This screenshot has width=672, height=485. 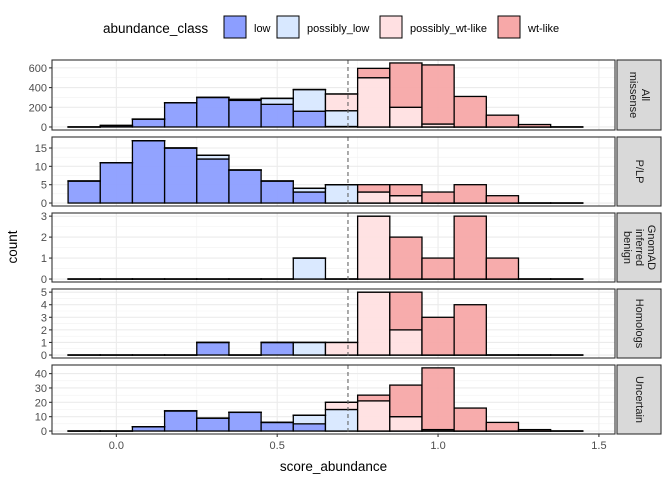 I want to click on facet-strip-label: P/LP, so click(x=639, y=172).